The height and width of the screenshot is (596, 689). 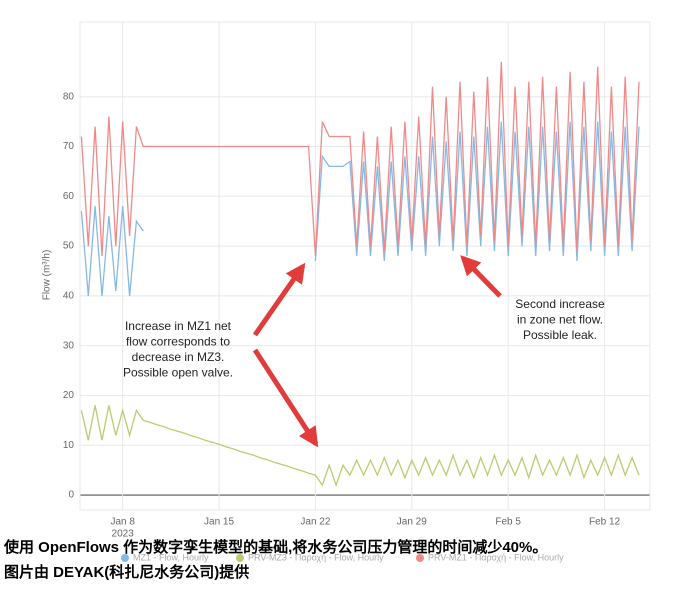 I want to click on y-tick-label: 50, so click(x=69, y=246).